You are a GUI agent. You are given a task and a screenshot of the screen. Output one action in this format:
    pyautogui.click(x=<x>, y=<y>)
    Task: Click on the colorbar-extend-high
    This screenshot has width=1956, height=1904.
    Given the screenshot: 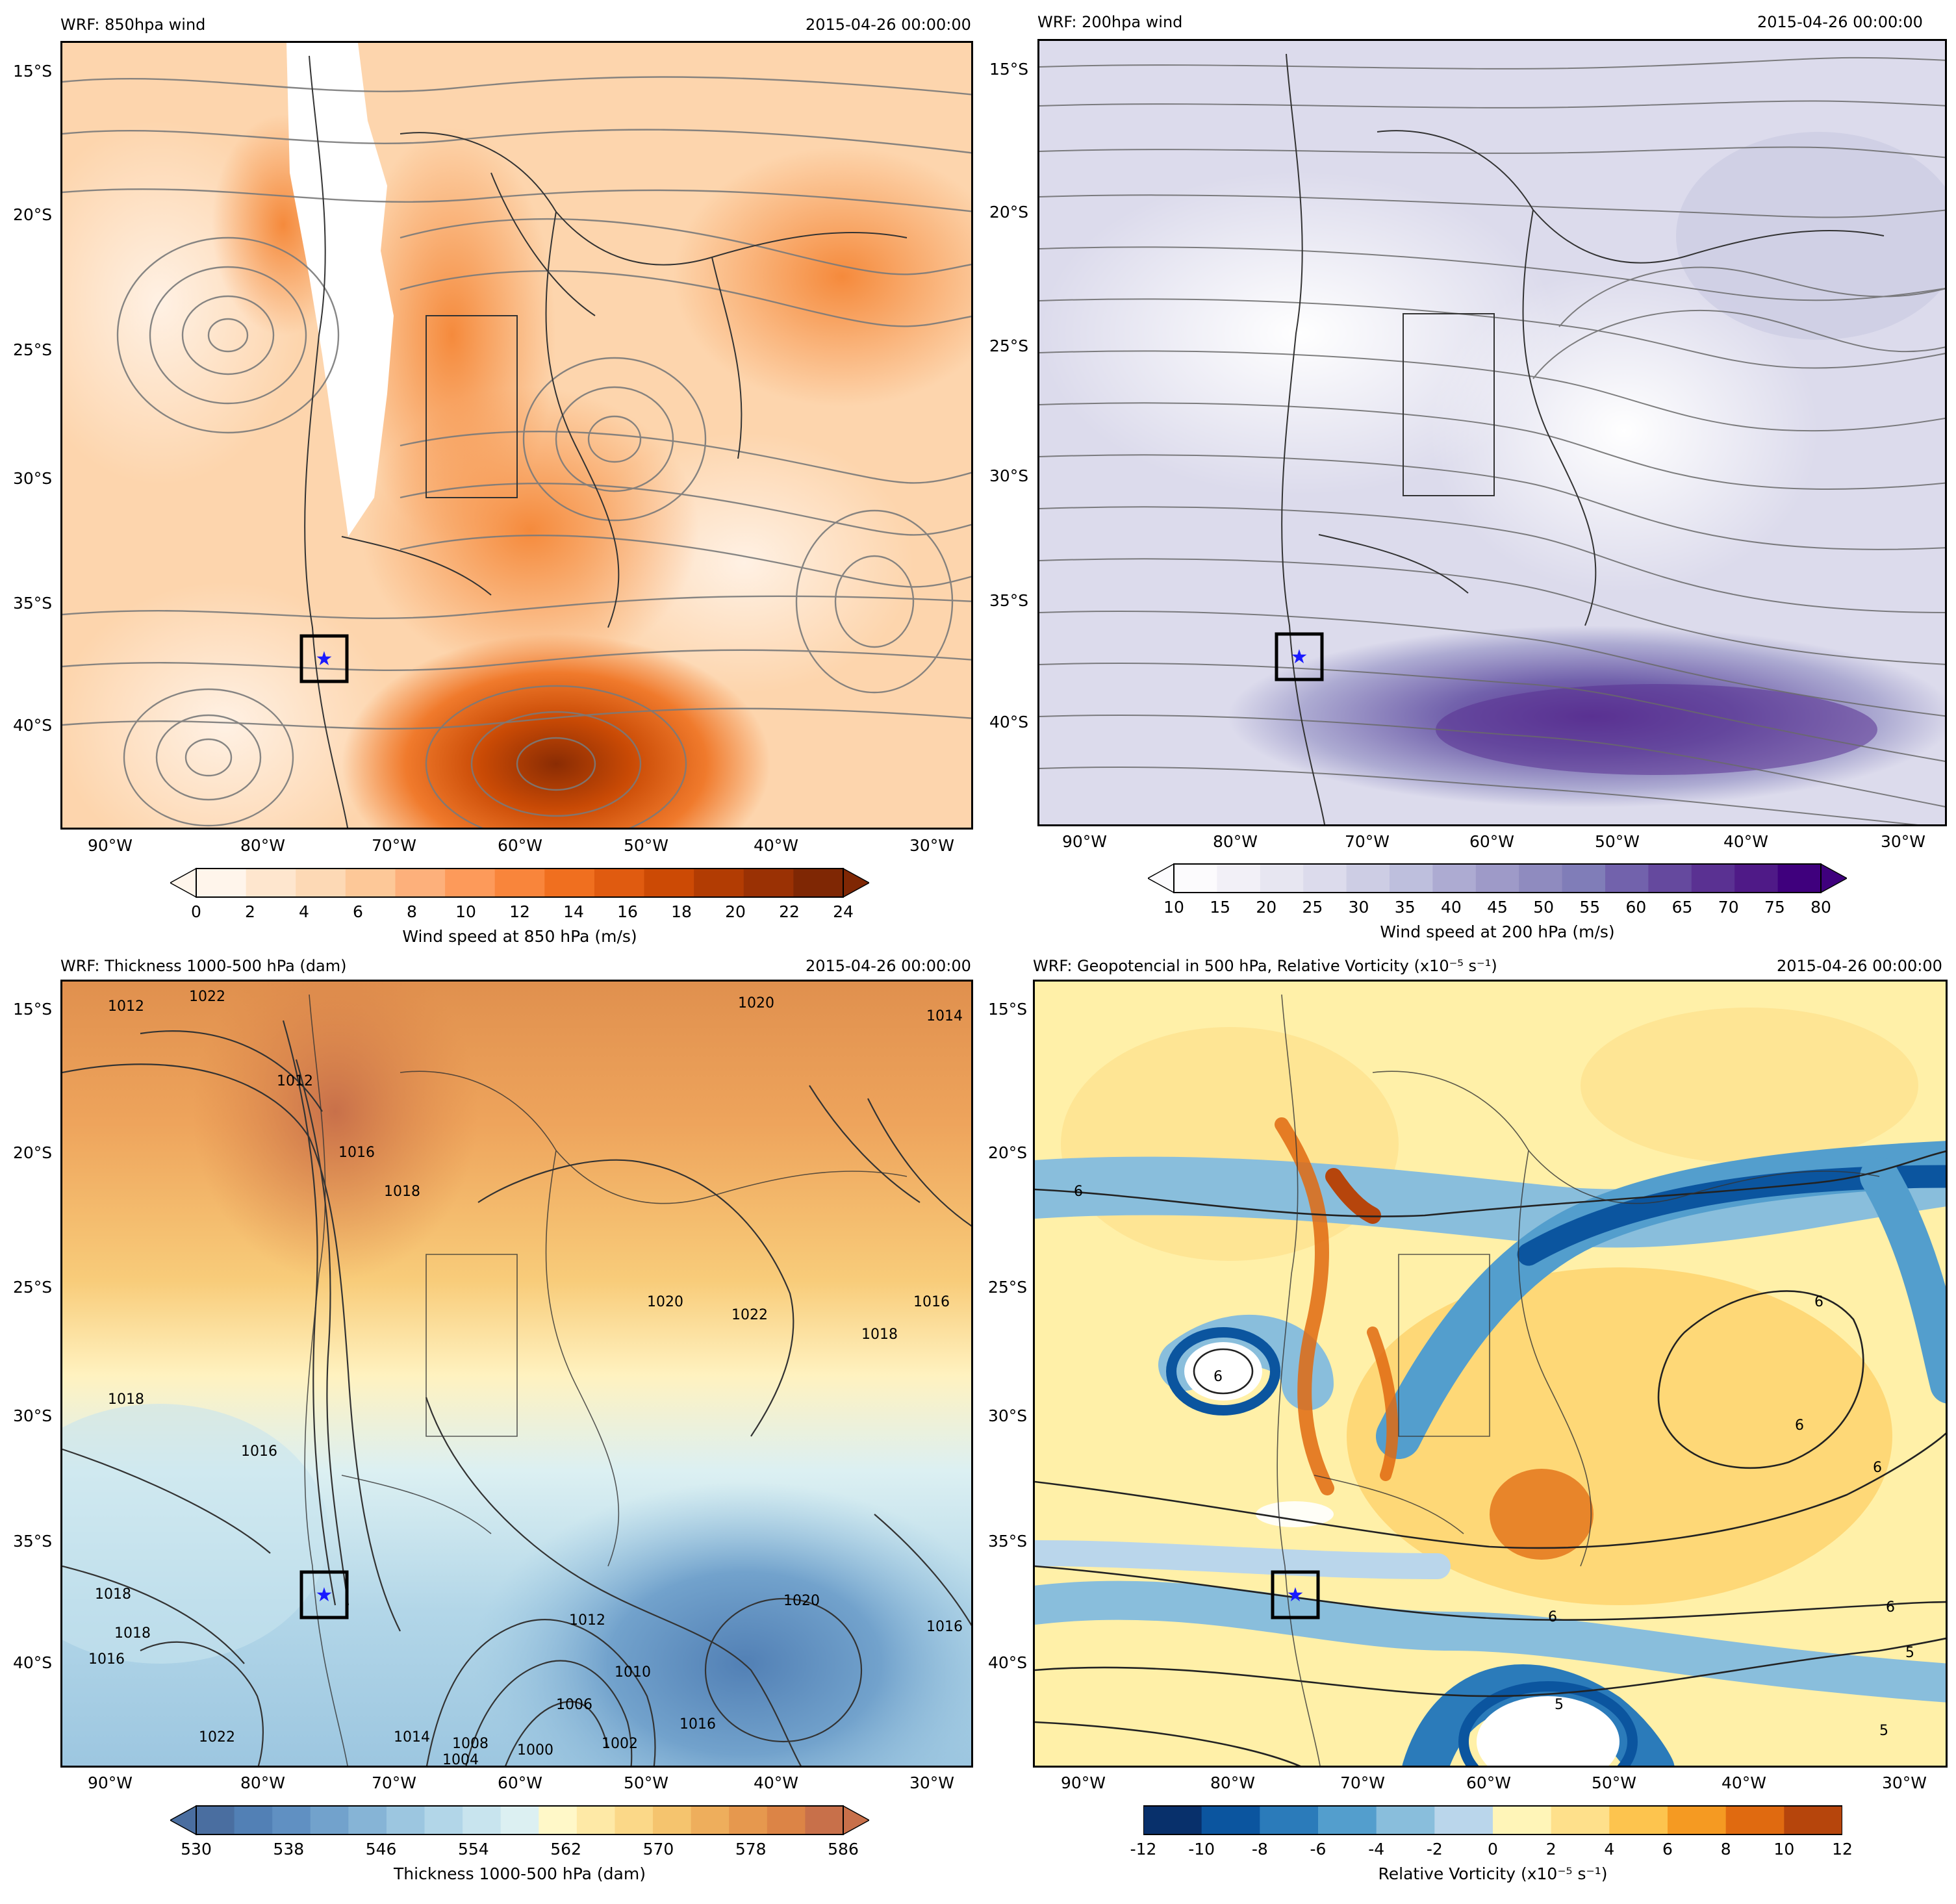 What is the action you would take?
    pyautogui.click(x=856, y=883)
    